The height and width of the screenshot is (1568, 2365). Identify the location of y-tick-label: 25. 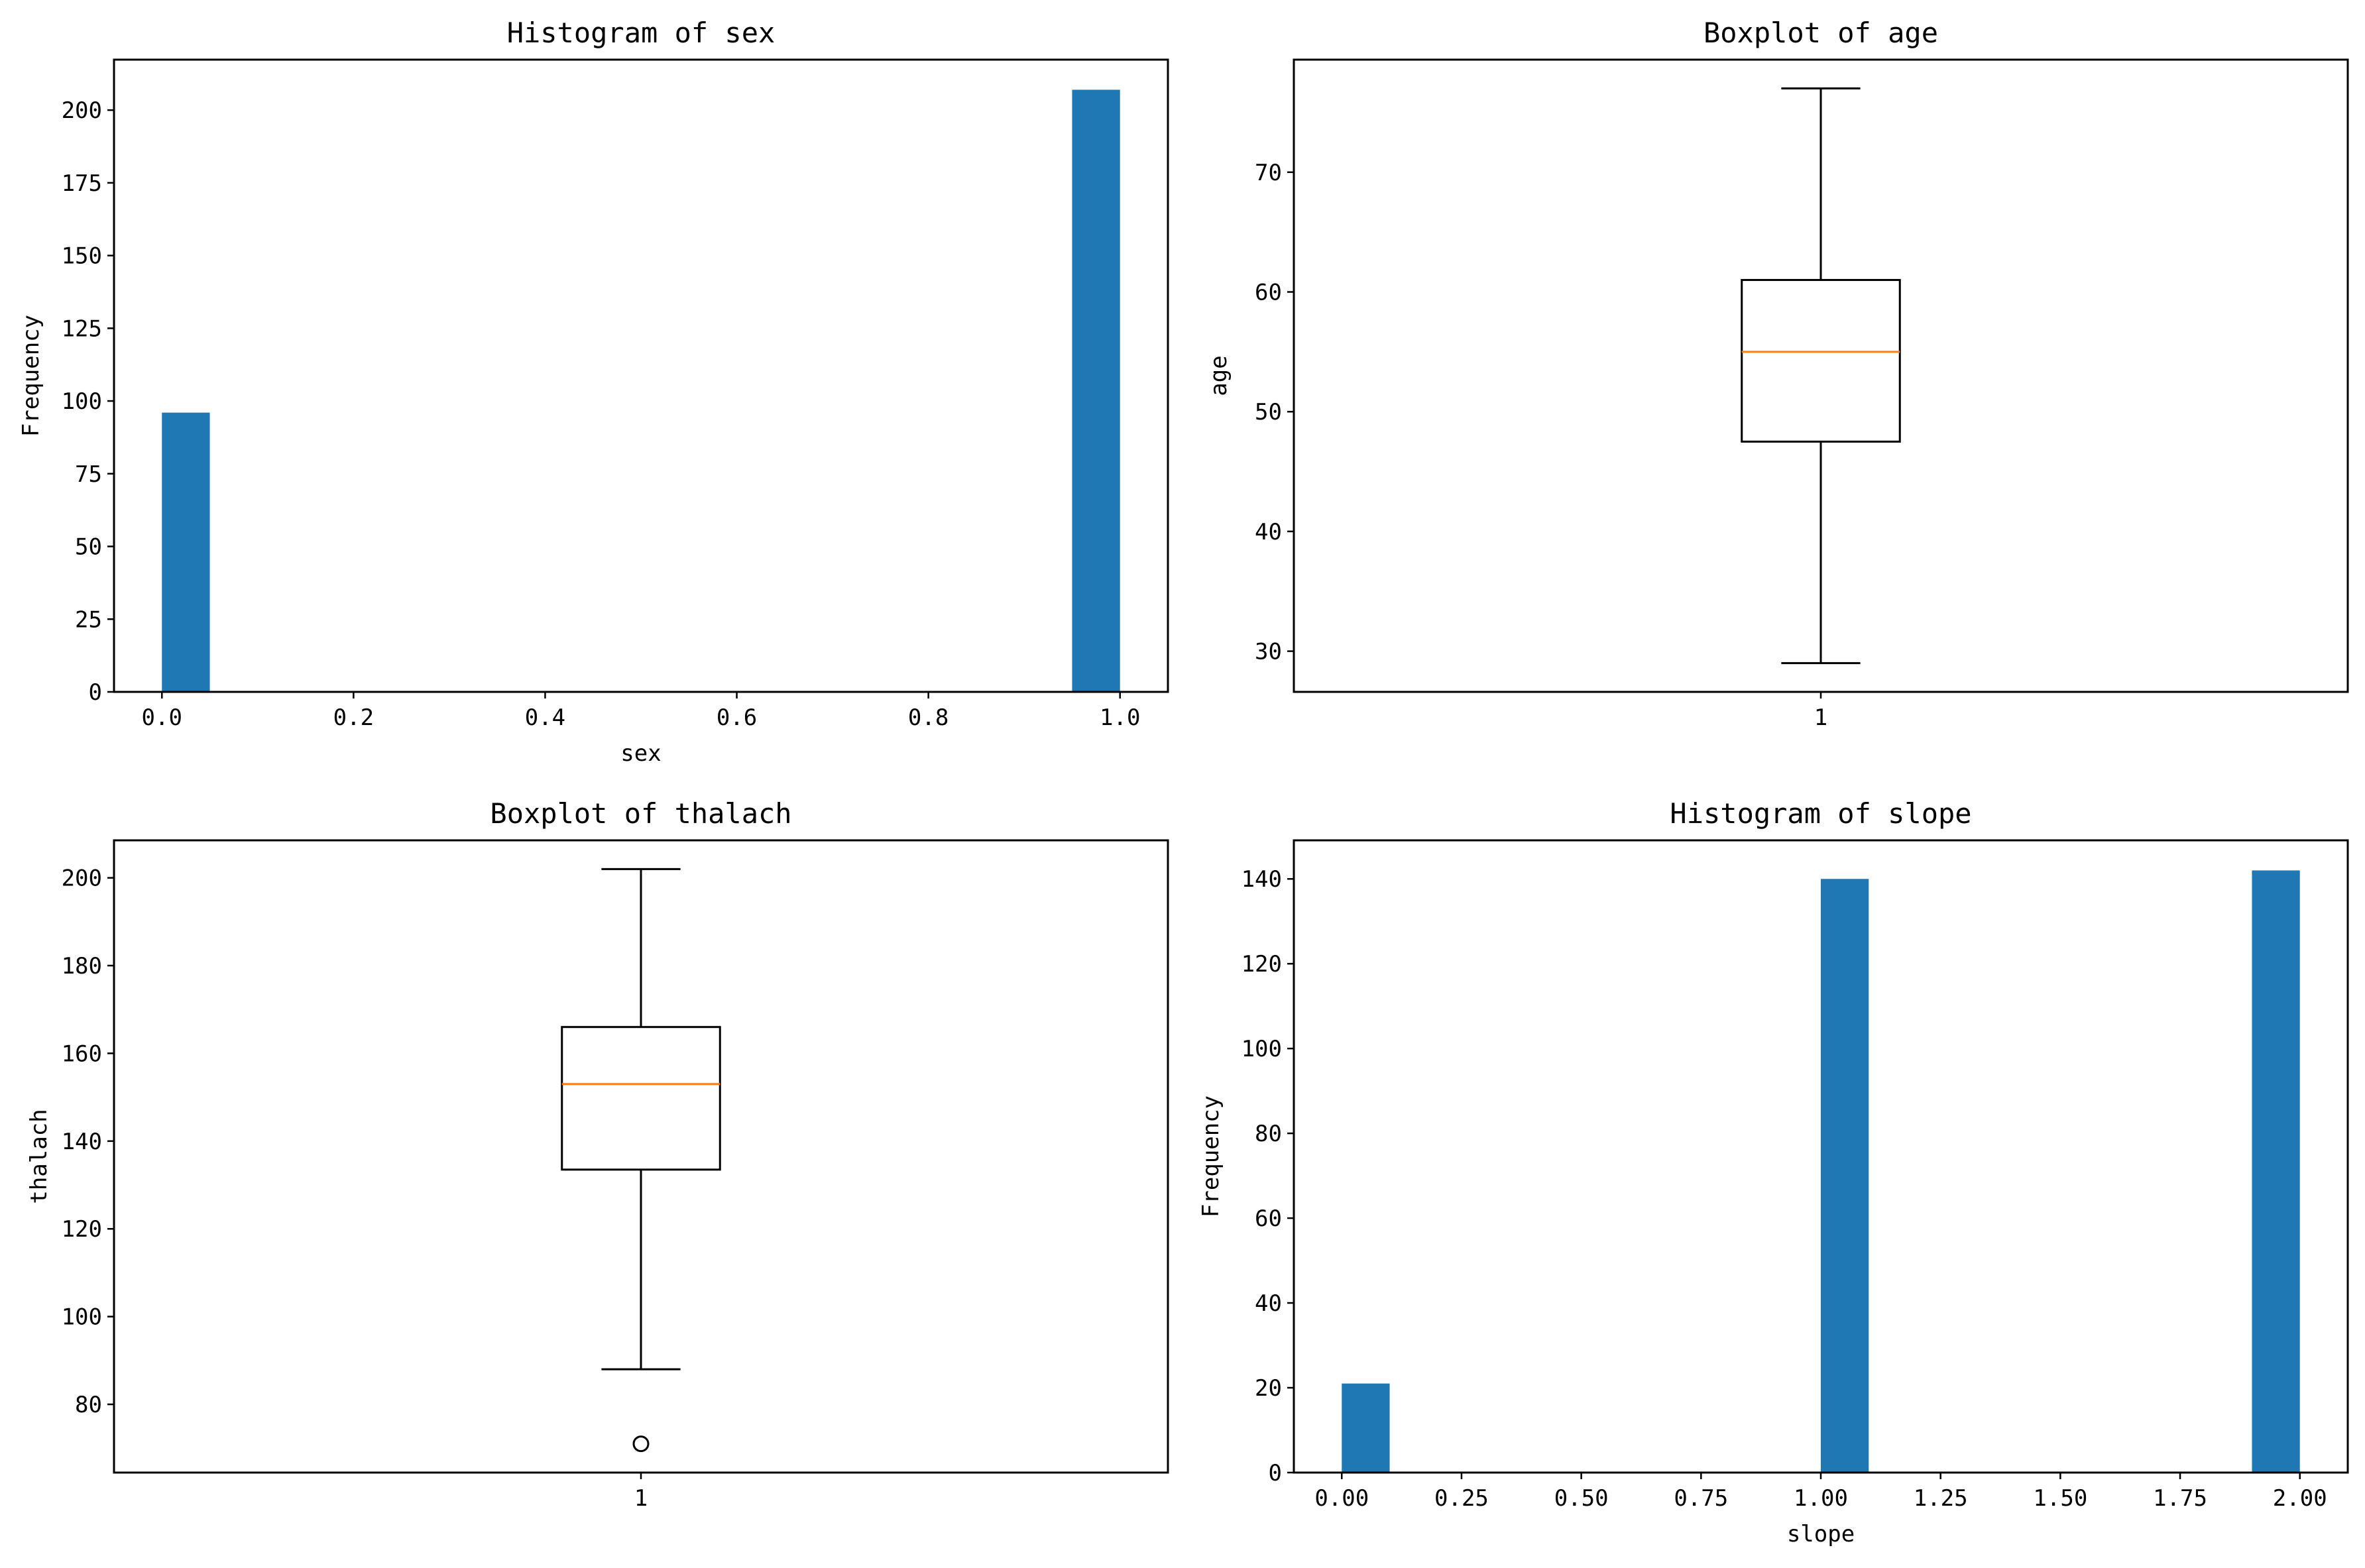
(88, 619).